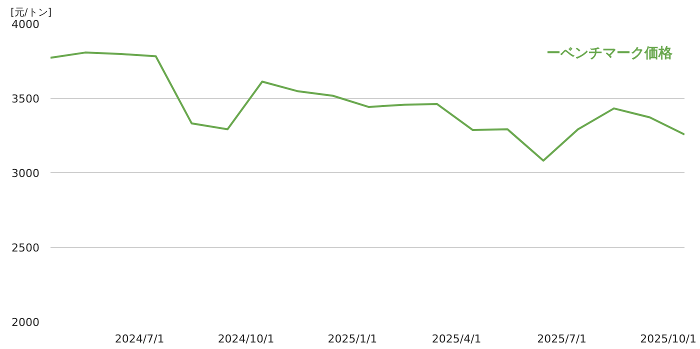  I want to click on y-tick-label: 2000, so click(26, 322).